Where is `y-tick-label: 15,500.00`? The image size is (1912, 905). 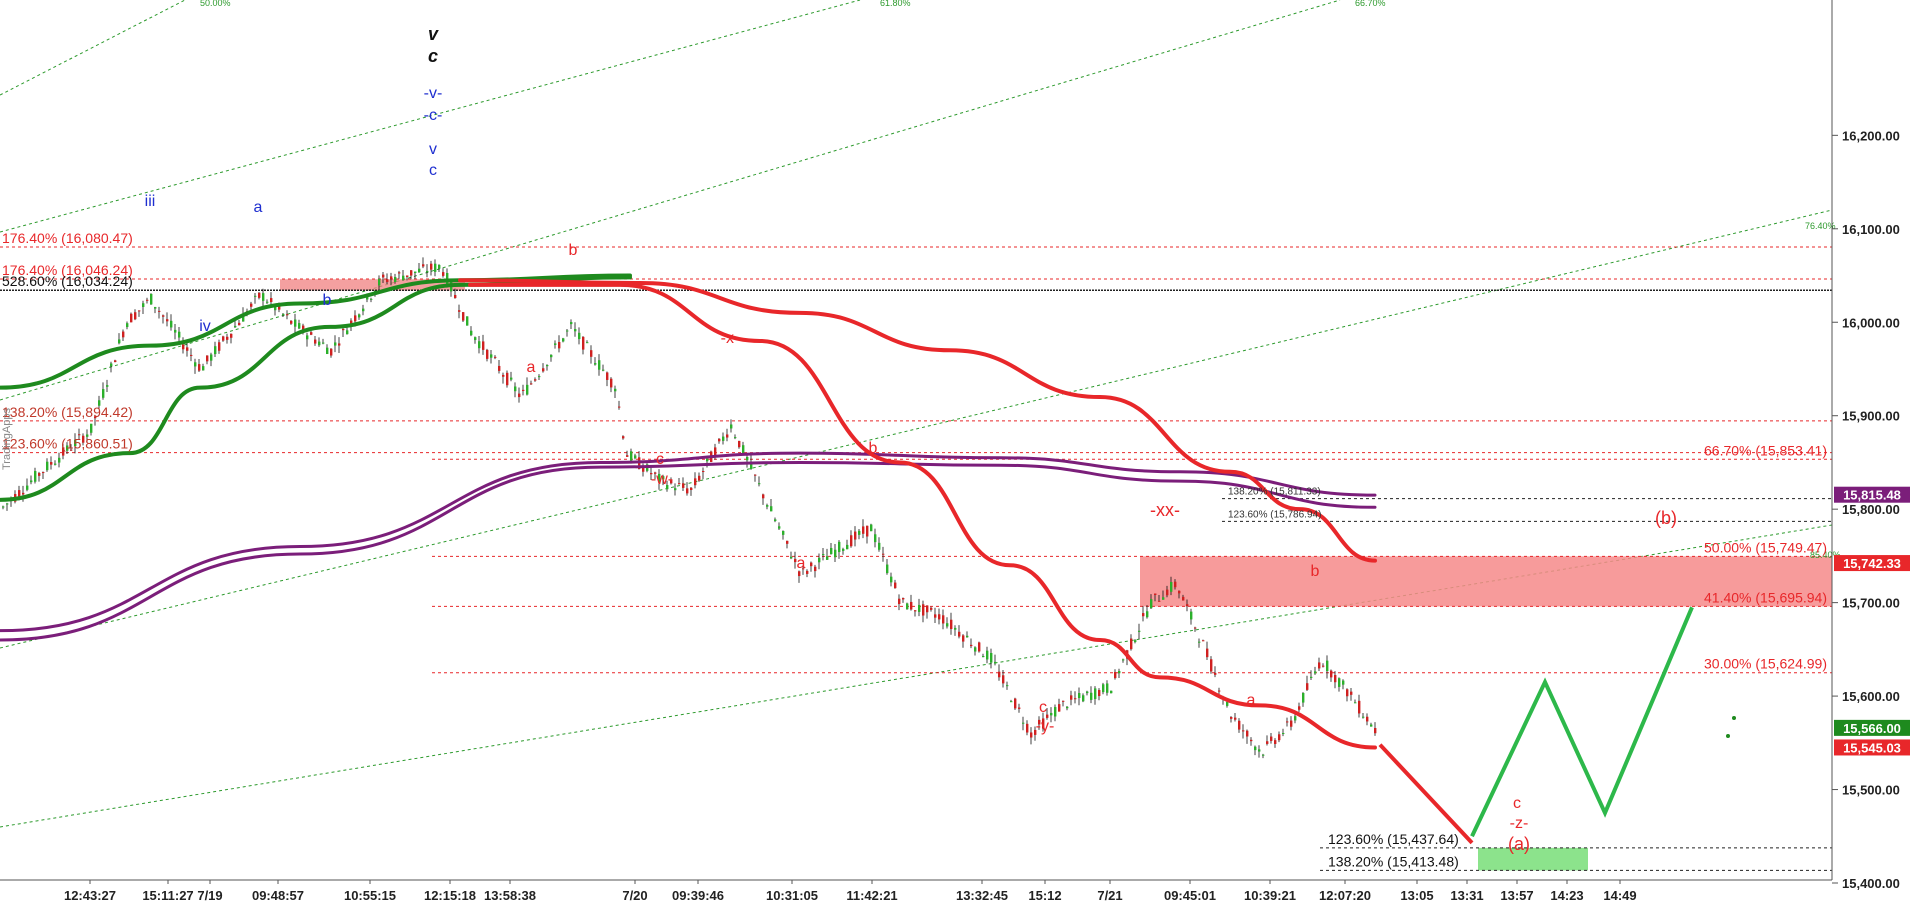 y-tick-label: 15,500.00 is located at coordinates (1871, 790).